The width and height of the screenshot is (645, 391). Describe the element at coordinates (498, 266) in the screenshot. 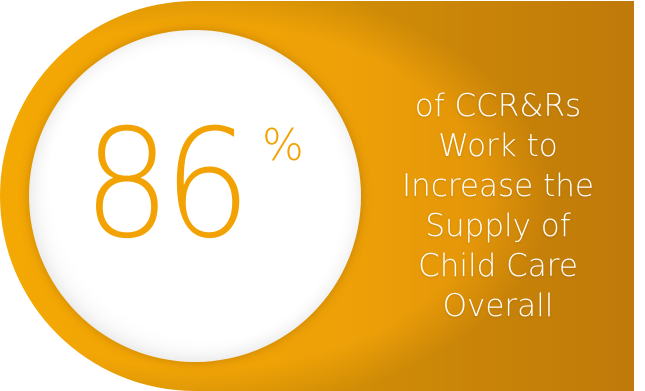

I see `caption-line-5: Child Care` at that location.